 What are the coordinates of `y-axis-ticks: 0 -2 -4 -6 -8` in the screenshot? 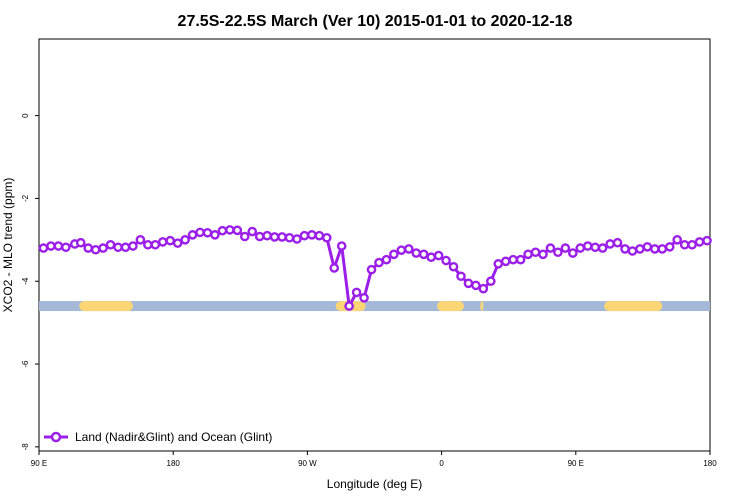 It's located at (30, 281).